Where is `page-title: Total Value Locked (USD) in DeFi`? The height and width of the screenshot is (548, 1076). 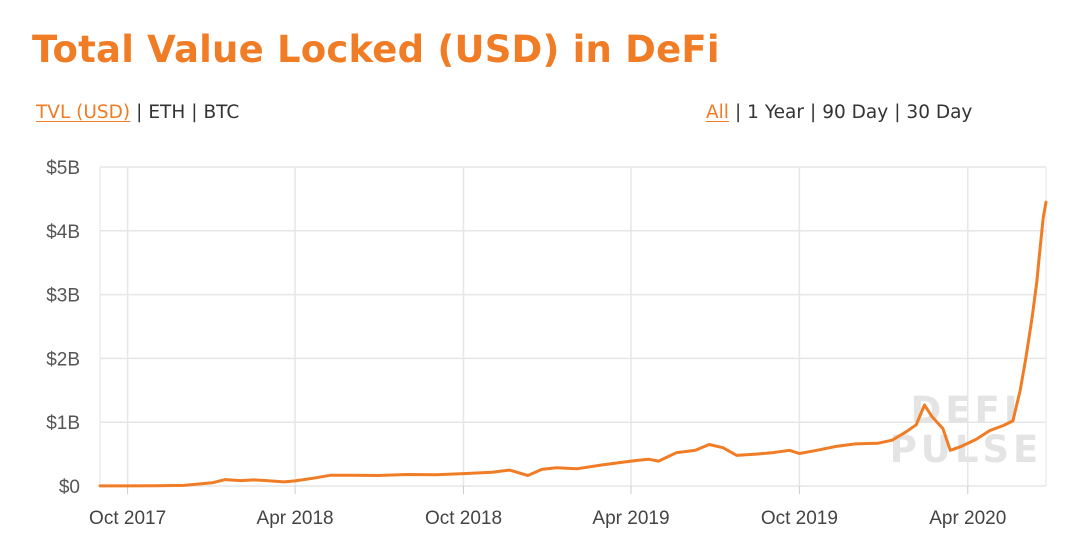 page-title: Total Value Locked (USD) in DeFi is located at coordinates (376, 49).